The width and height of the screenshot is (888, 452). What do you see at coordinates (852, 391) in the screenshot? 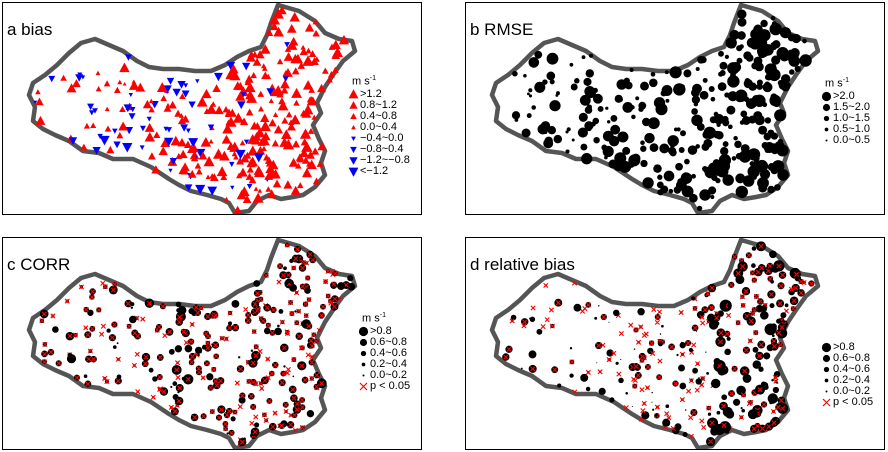
I see `legend-label: 0.0~0.2` at bounding box center [852, 391].